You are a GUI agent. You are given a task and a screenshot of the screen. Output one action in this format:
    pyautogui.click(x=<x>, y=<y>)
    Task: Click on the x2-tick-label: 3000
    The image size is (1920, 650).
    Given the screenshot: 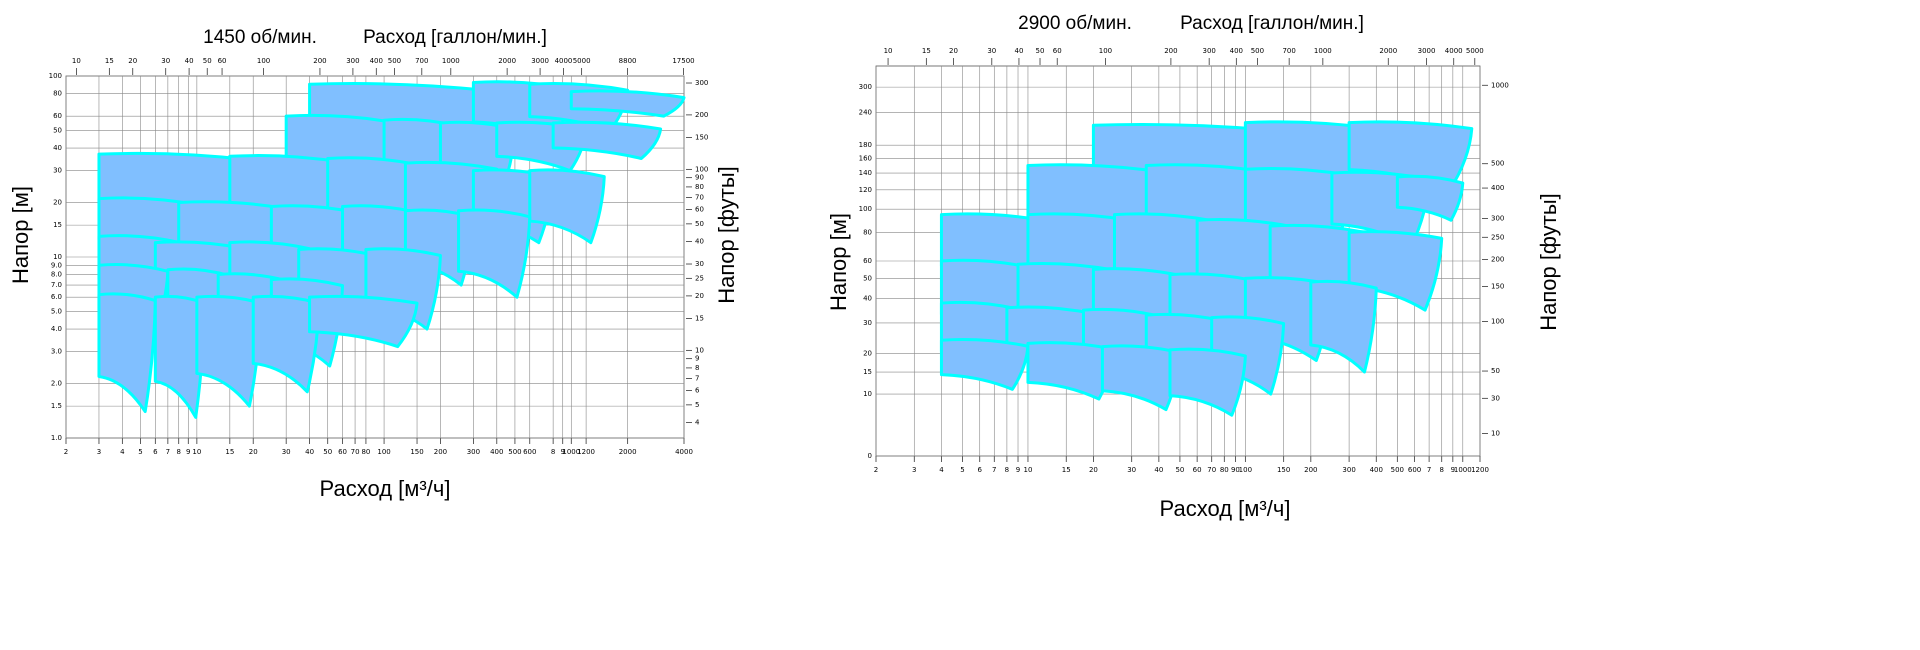 What is the action you would take?
    pyautogui.click(x=1427, y=51)
    